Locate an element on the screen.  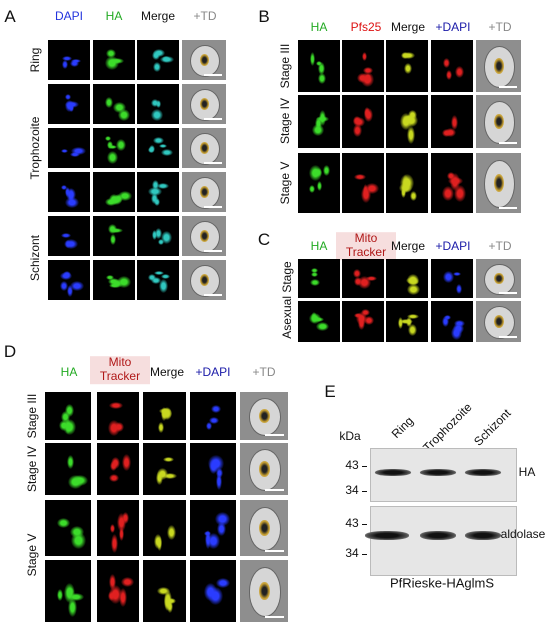
band is located at coordinates (387, 535).